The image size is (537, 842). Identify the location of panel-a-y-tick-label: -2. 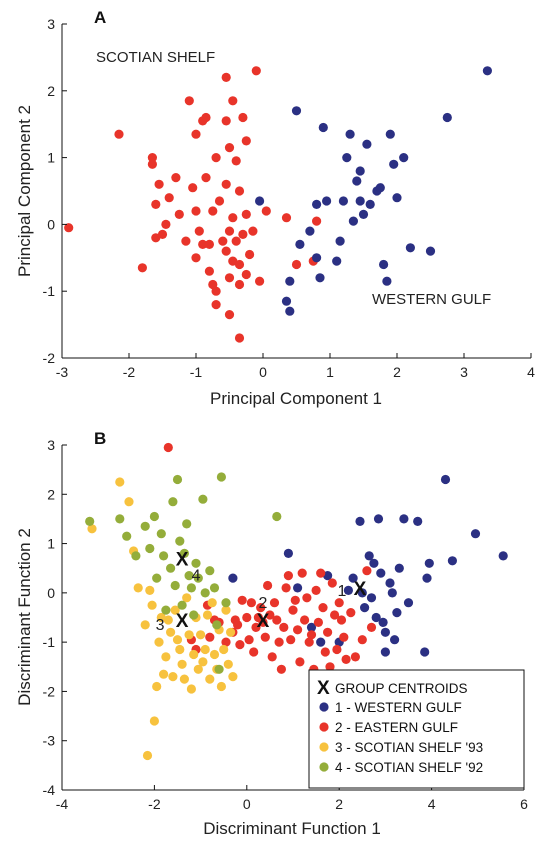
(49, 358).